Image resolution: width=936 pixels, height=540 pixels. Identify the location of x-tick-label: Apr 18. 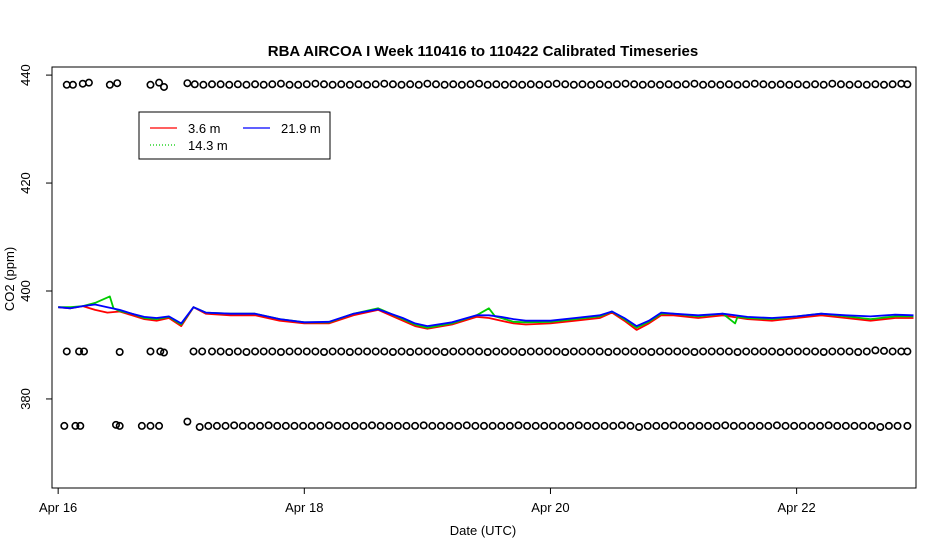
(304, 507).